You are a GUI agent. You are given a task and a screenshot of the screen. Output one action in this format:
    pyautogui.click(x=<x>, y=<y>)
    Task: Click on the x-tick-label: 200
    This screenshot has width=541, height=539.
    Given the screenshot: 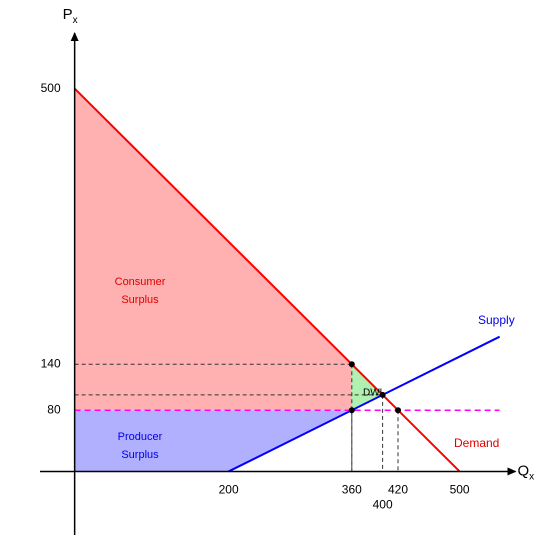 What is the action you would take?
    pyautogui.click(x=229, y=490)
    